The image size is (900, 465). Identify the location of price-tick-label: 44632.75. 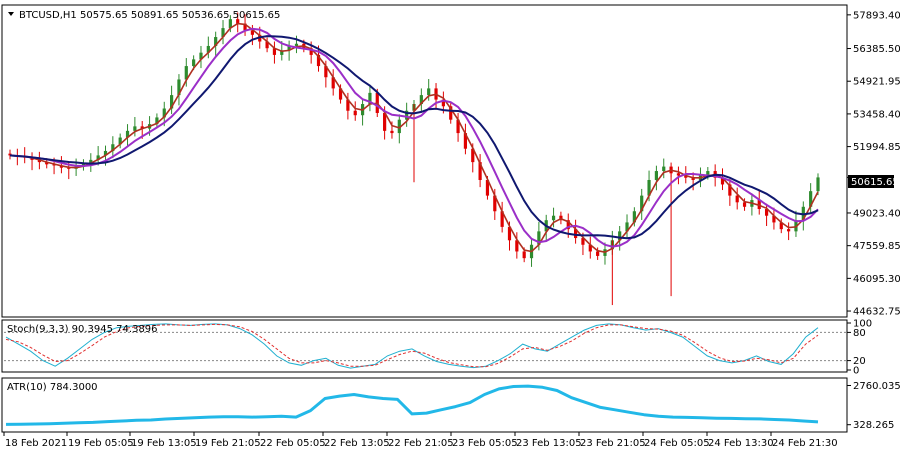
(876, 312).